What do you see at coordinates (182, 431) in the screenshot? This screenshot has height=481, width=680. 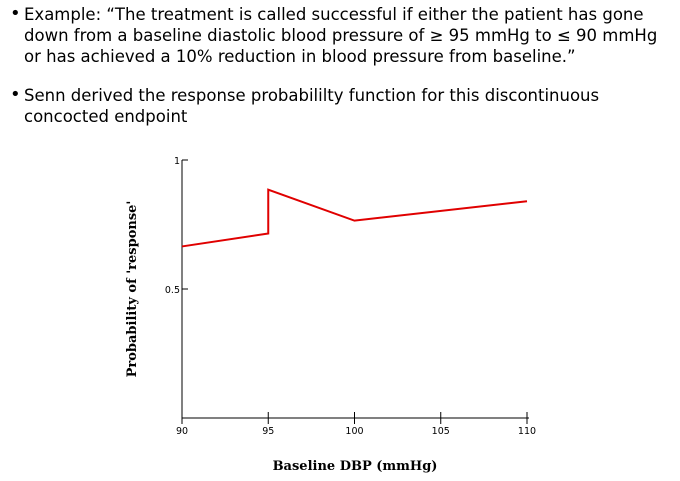 I see `x-tick-label: 90` at bounding box center [182, 431].